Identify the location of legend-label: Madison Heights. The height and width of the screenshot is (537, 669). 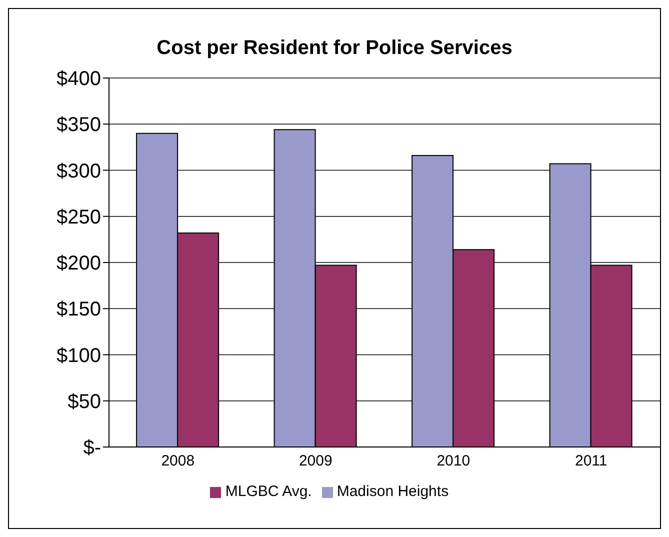
(392, 491).